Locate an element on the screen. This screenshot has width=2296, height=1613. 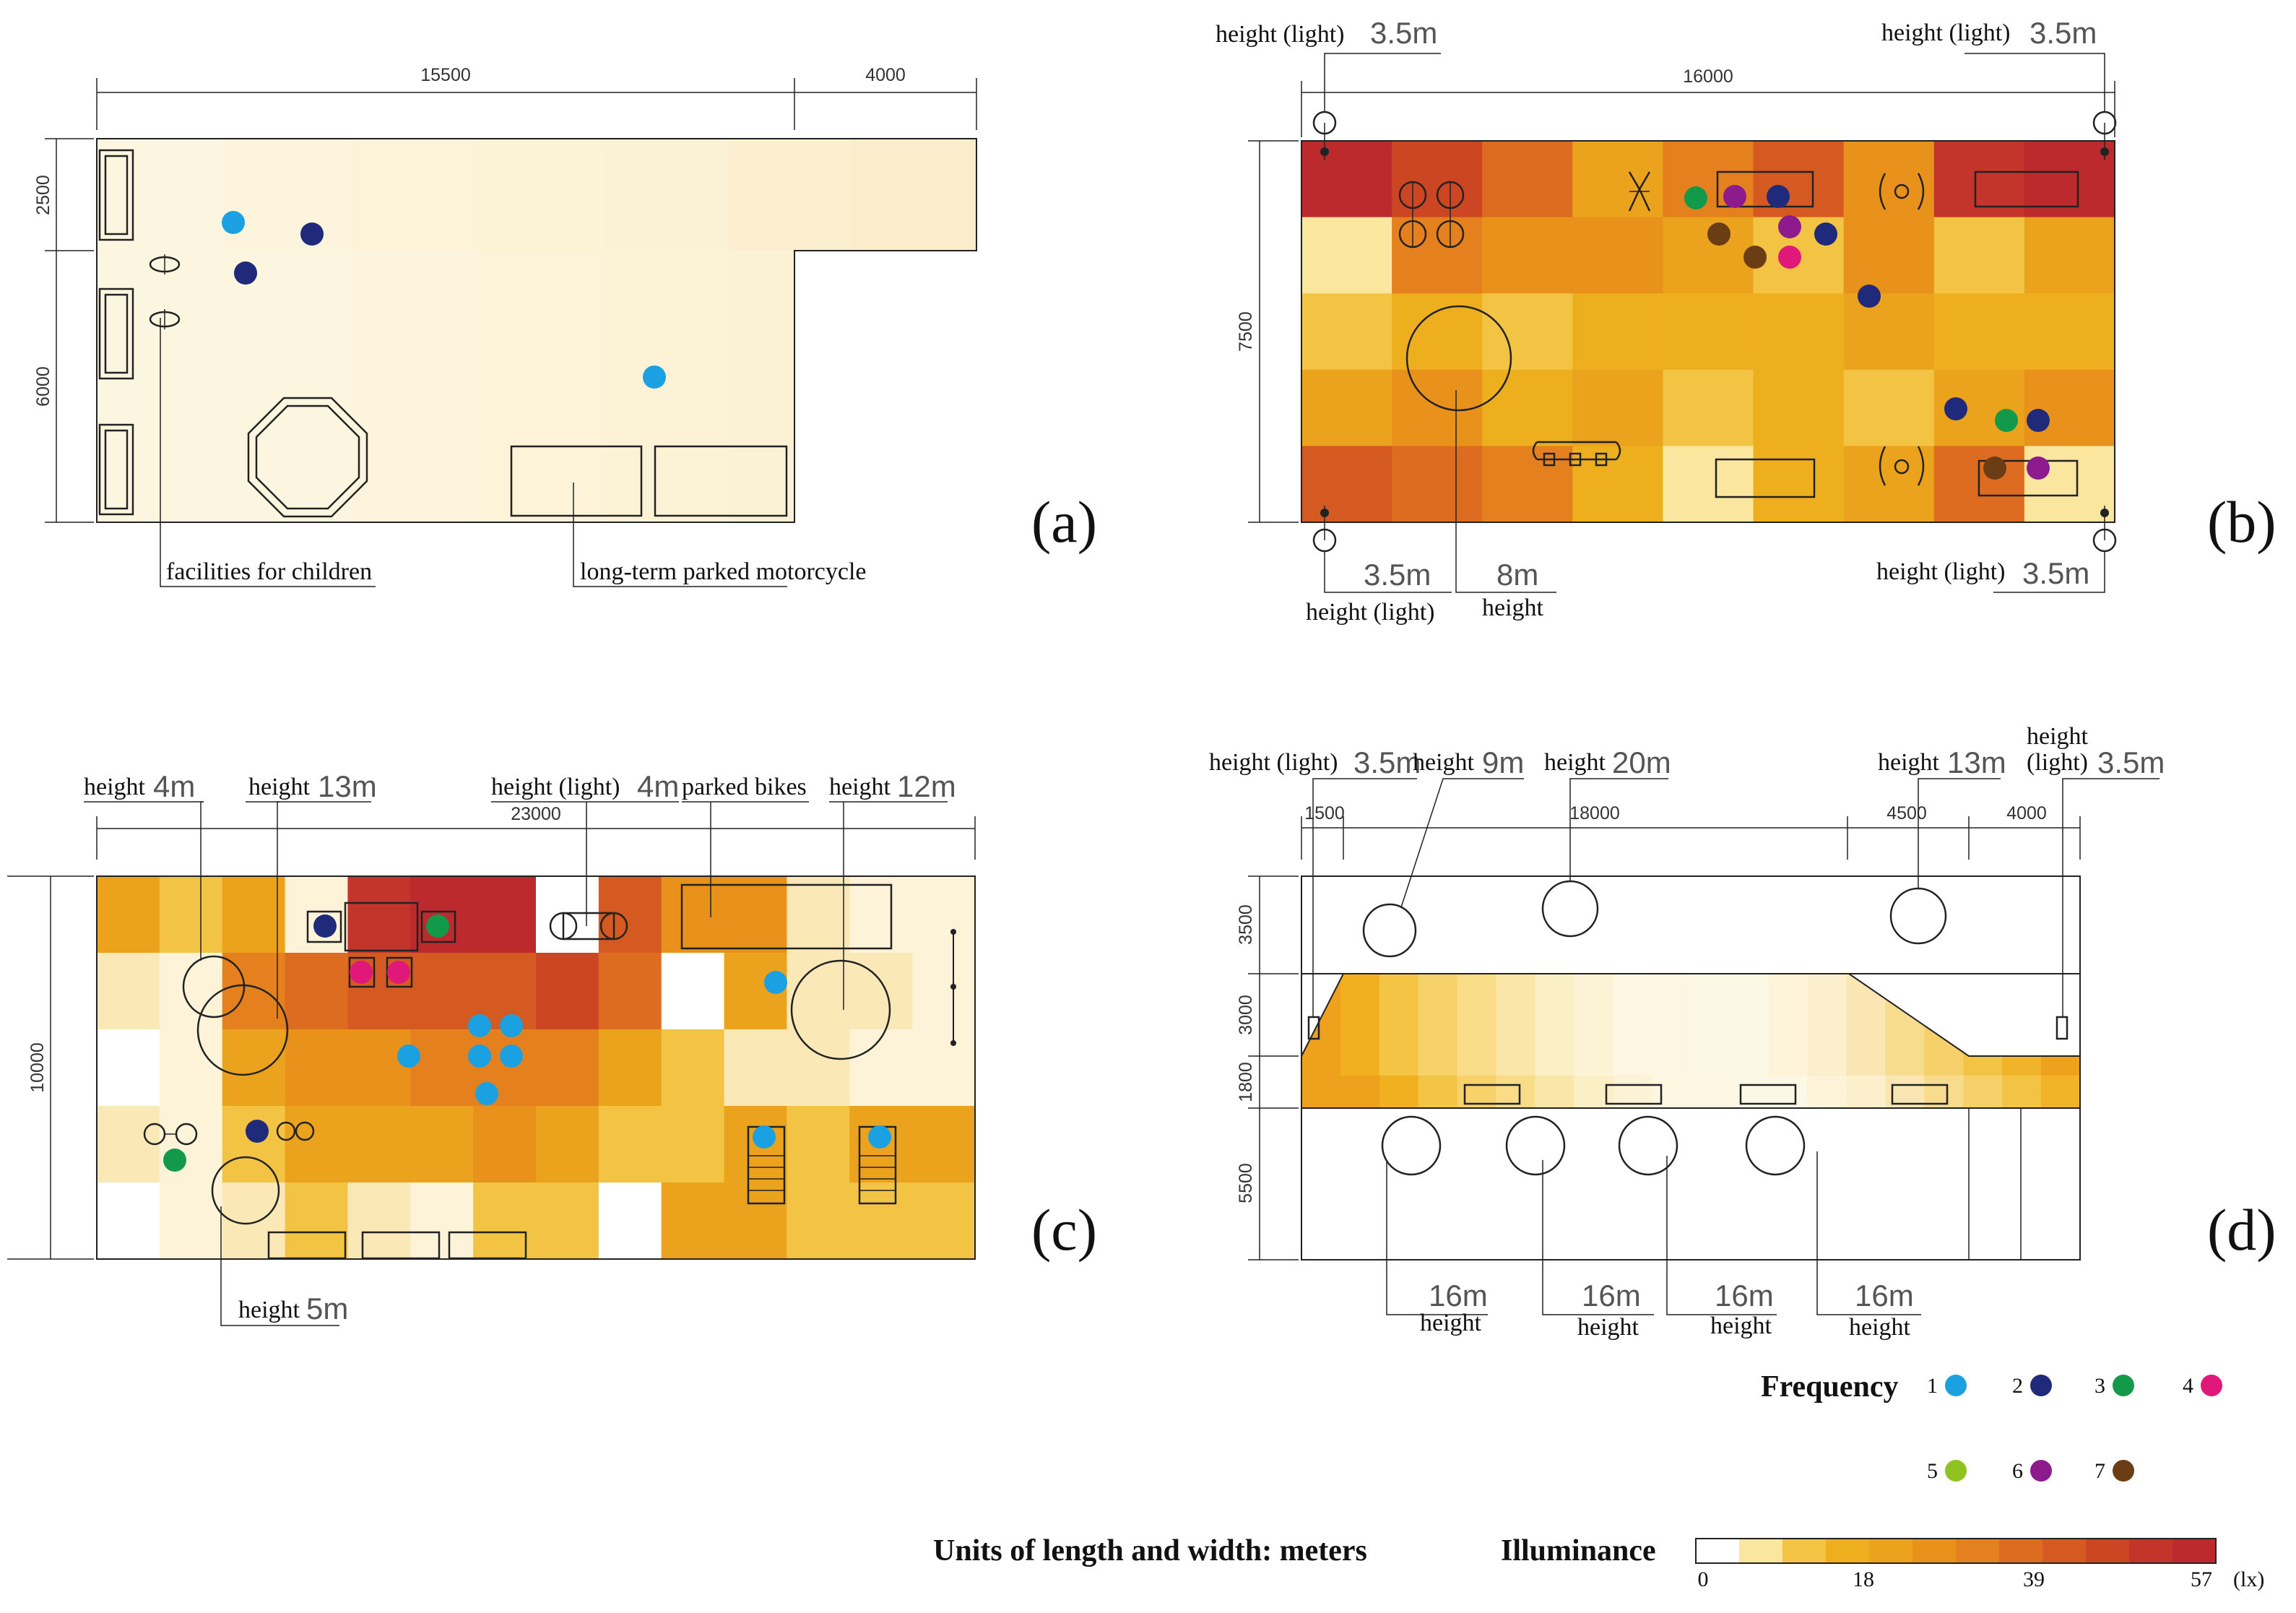
panel-c-h4-label: height is located at coordinates (860, 787).